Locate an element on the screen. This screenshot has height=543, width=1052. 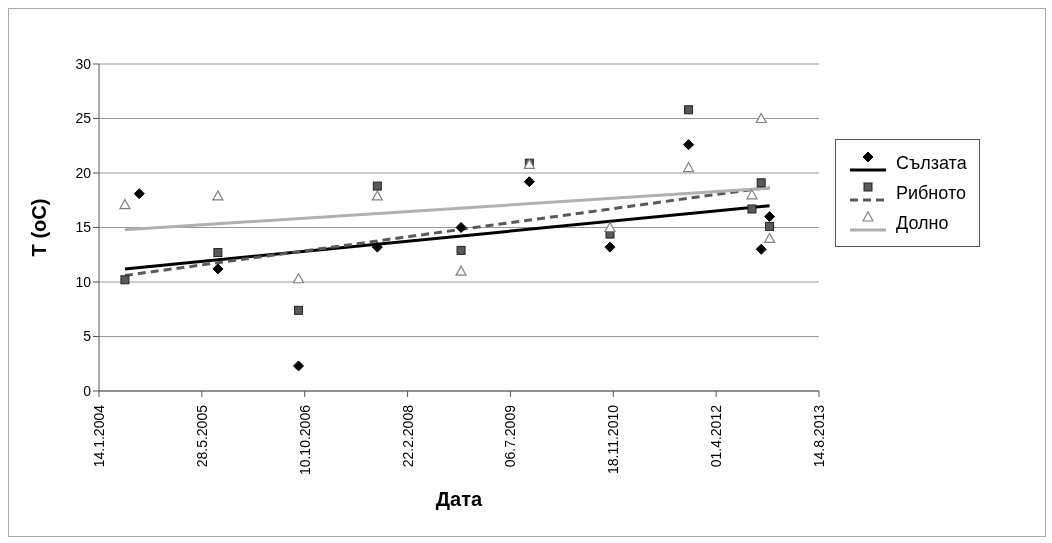
text: Долно is located at coordinates (922, 223).